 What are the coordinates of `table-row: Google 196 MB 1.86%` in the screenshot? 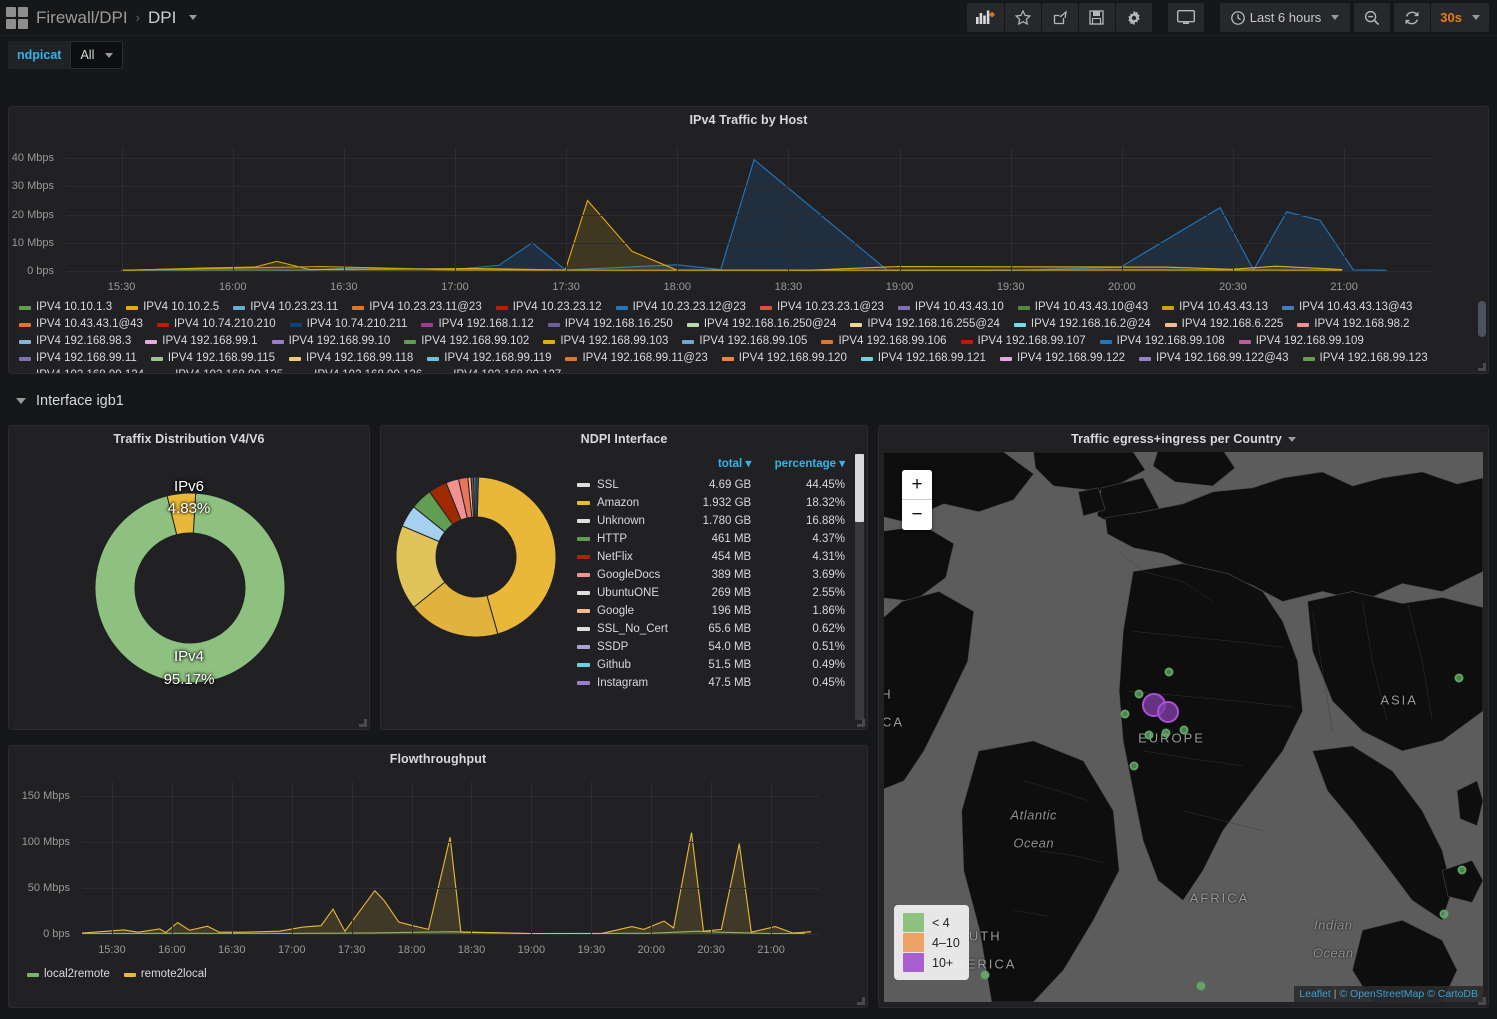 It's located at (711, 611).